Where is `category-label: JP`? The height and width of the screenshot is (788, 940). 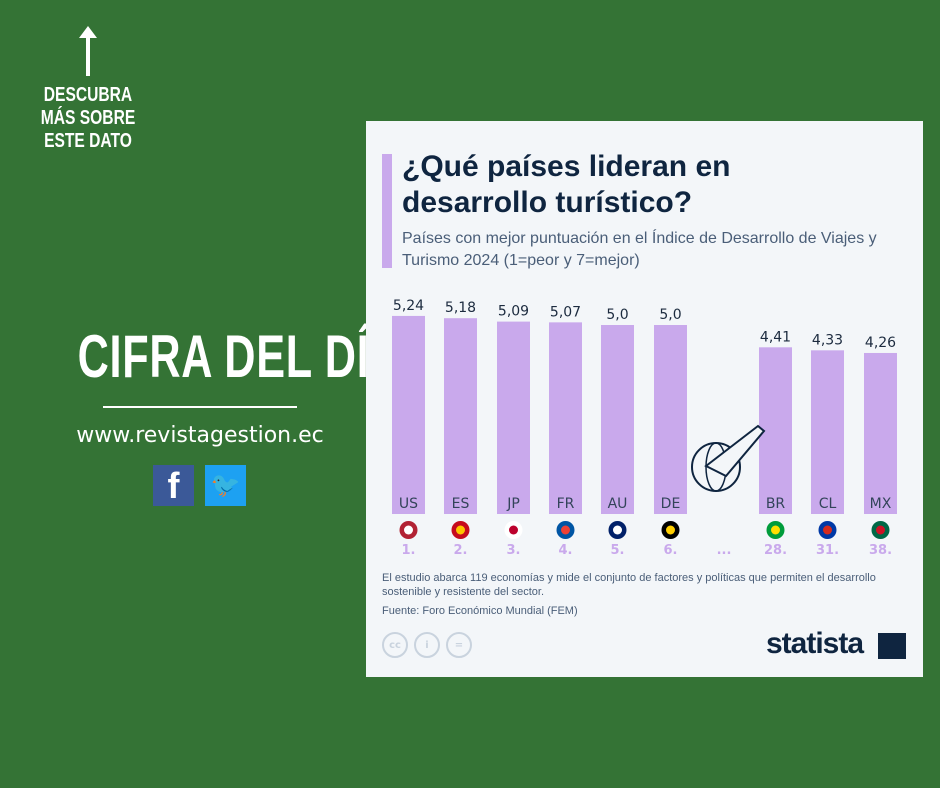 category-label: JP is located at coordinates (513, 504).